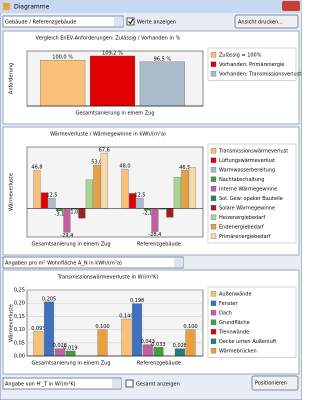 This screenshot has height=400, width=320. Describe the element at coordinates (241, 227) in the screenshot. I see `legend-label: Endenergiebedarf` at that location.